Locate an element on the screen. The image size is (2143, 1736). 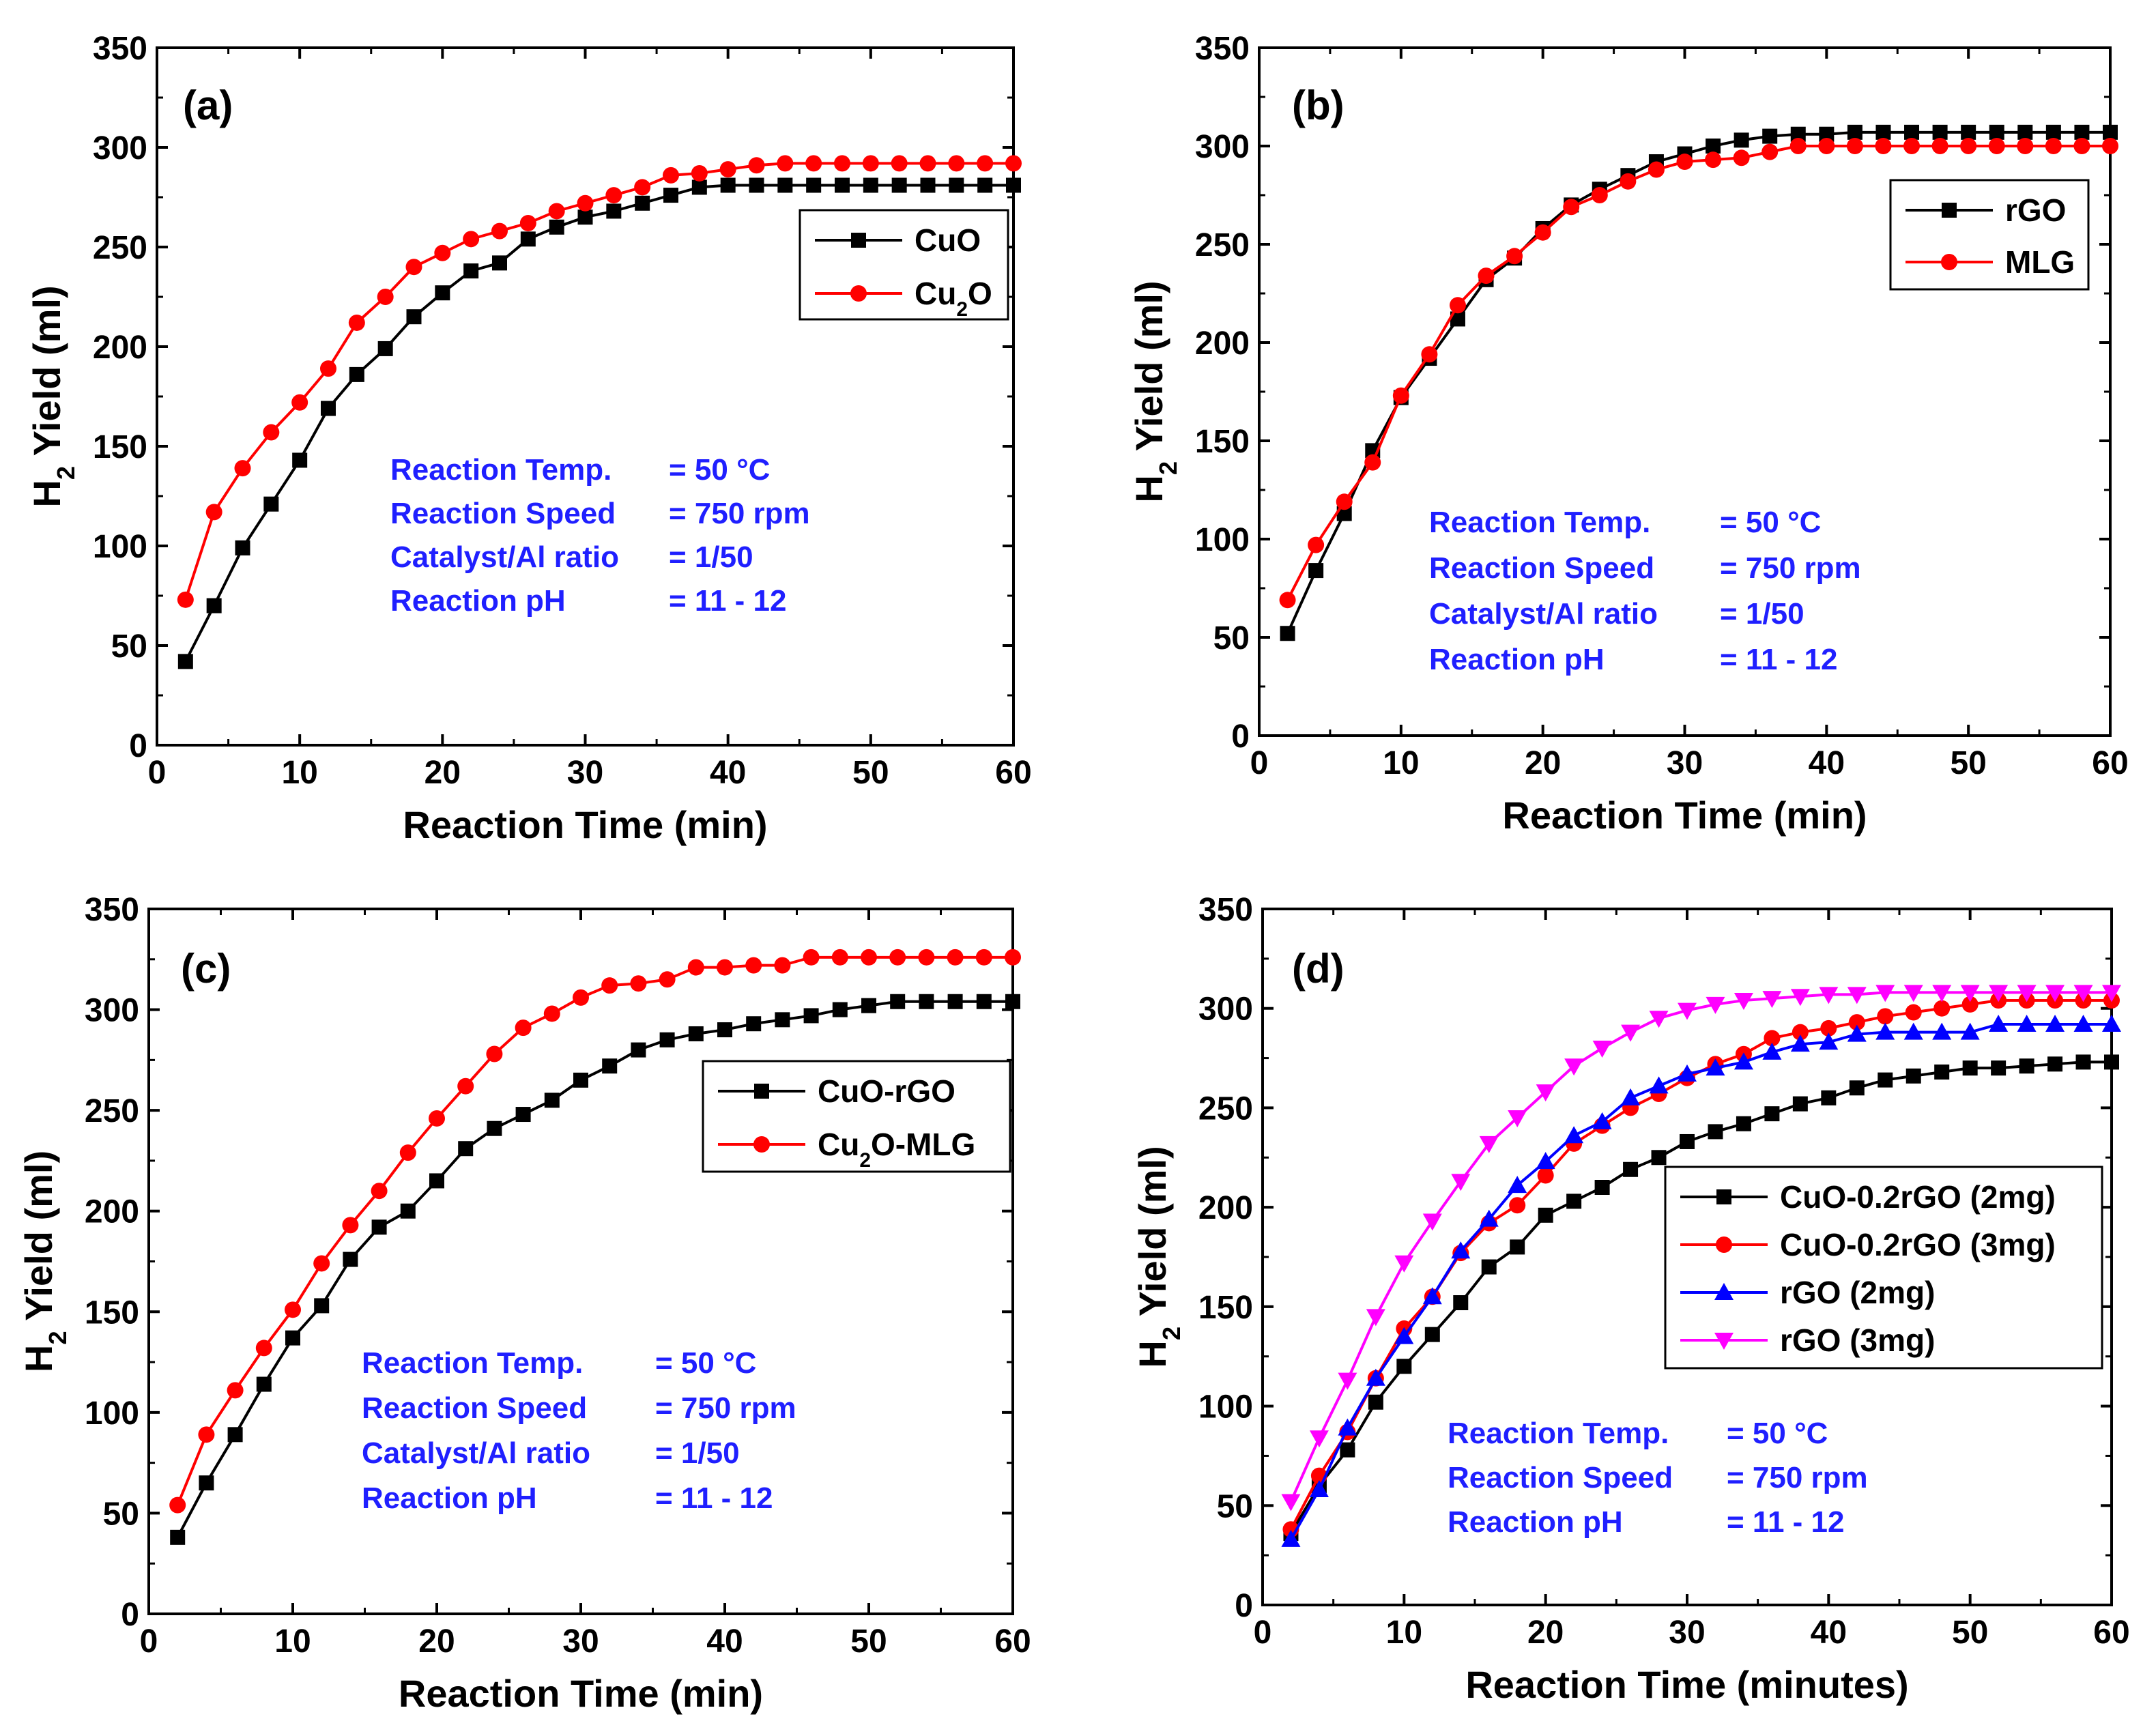
panel-d-annotation-label: Reaction pH is located at coordinates (1536, 1522).